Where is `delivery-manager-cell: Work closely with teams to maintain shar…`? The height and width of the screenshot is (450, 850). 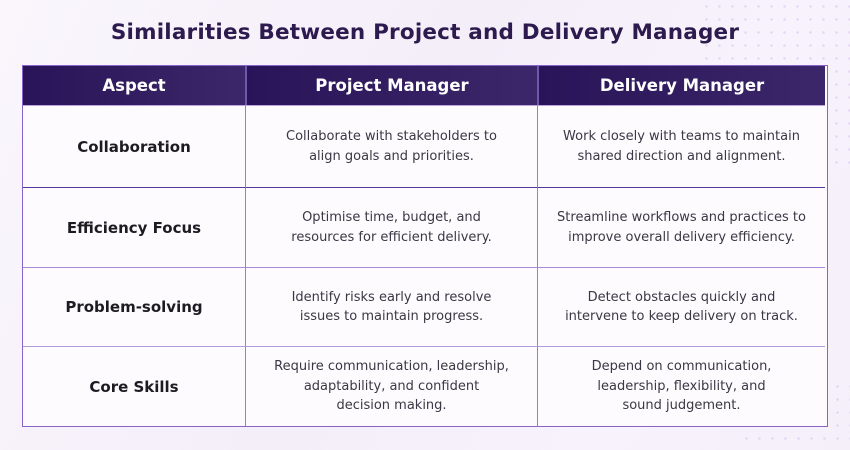
delivery-manager-cell: Work closely with teams to maintain shar… is located at coordinates (681, 146).